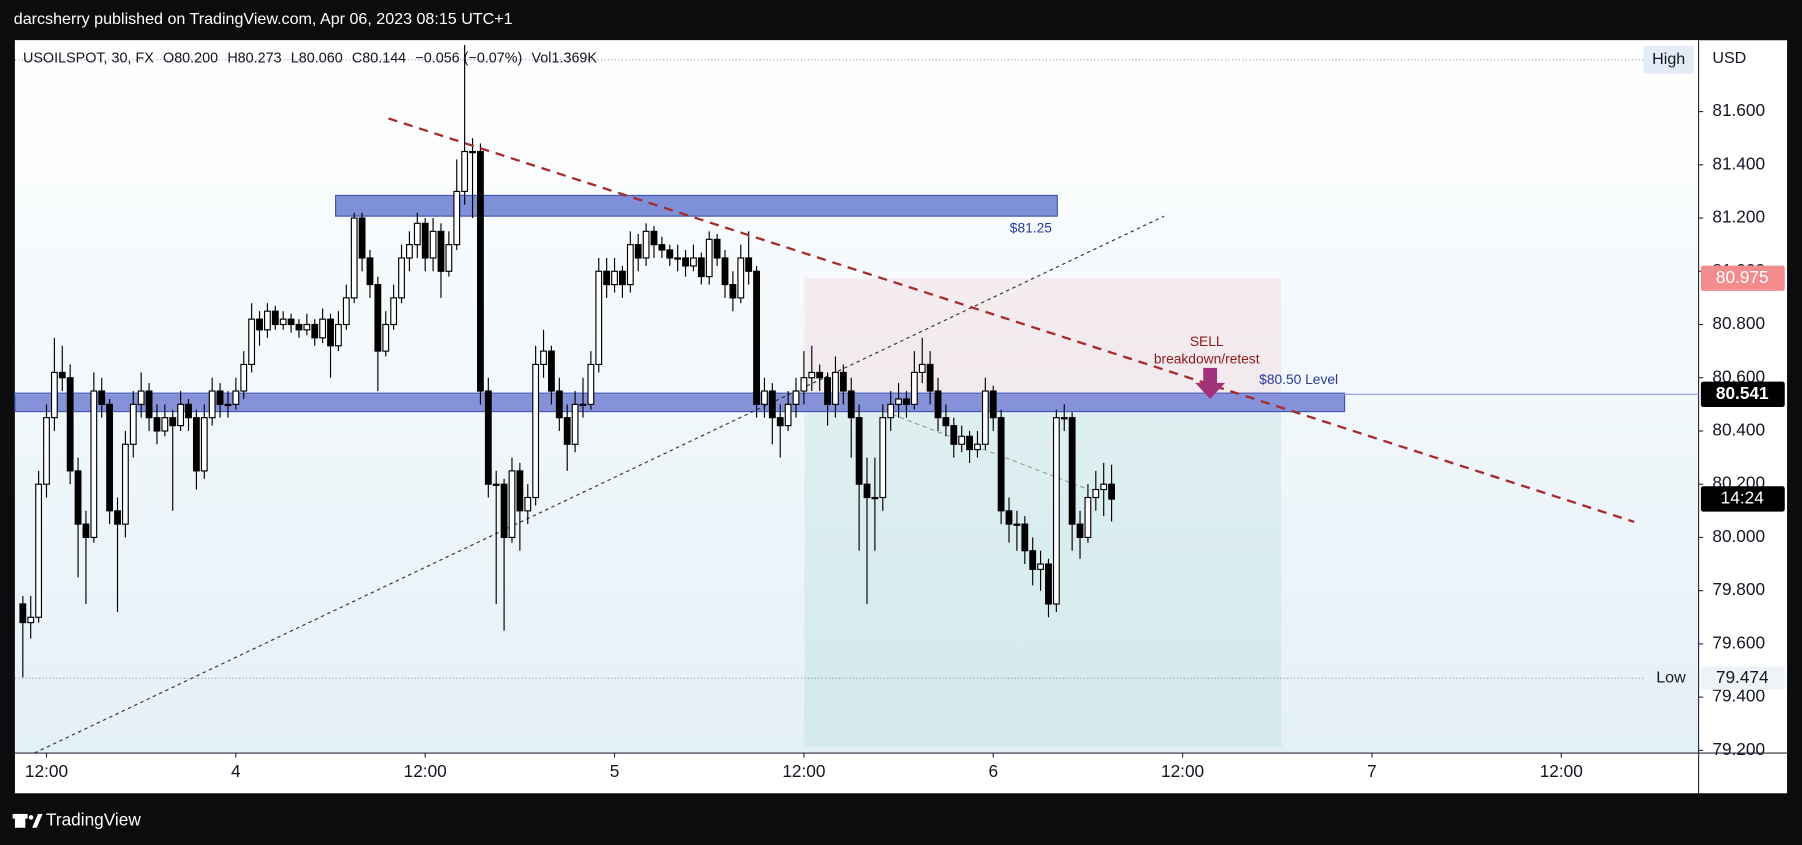 Image resolution: width=1802 pixels, height=845 pixels. What do you see at coordinates (1738, 217) in the screenshot?
I see `y-tick-label: 81.200` at bounding box center [1738, 217].